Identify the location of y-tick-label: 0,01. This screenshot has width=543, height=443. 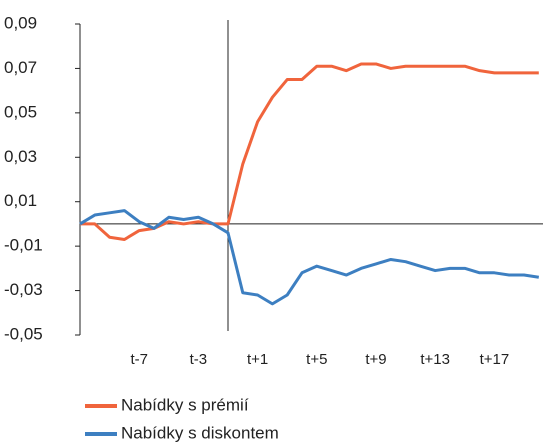
(20, 200).